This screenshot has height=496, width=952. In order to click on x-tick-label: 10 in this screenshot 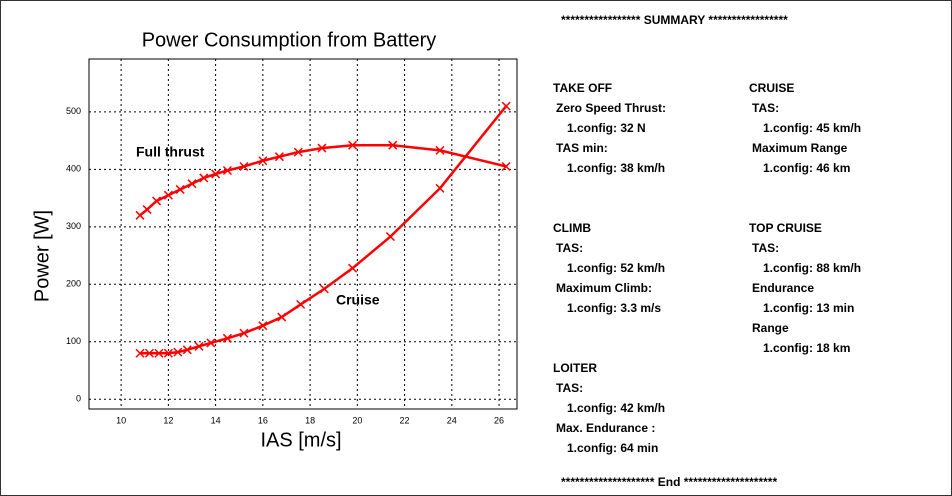, I will do `click(121, 420)`.